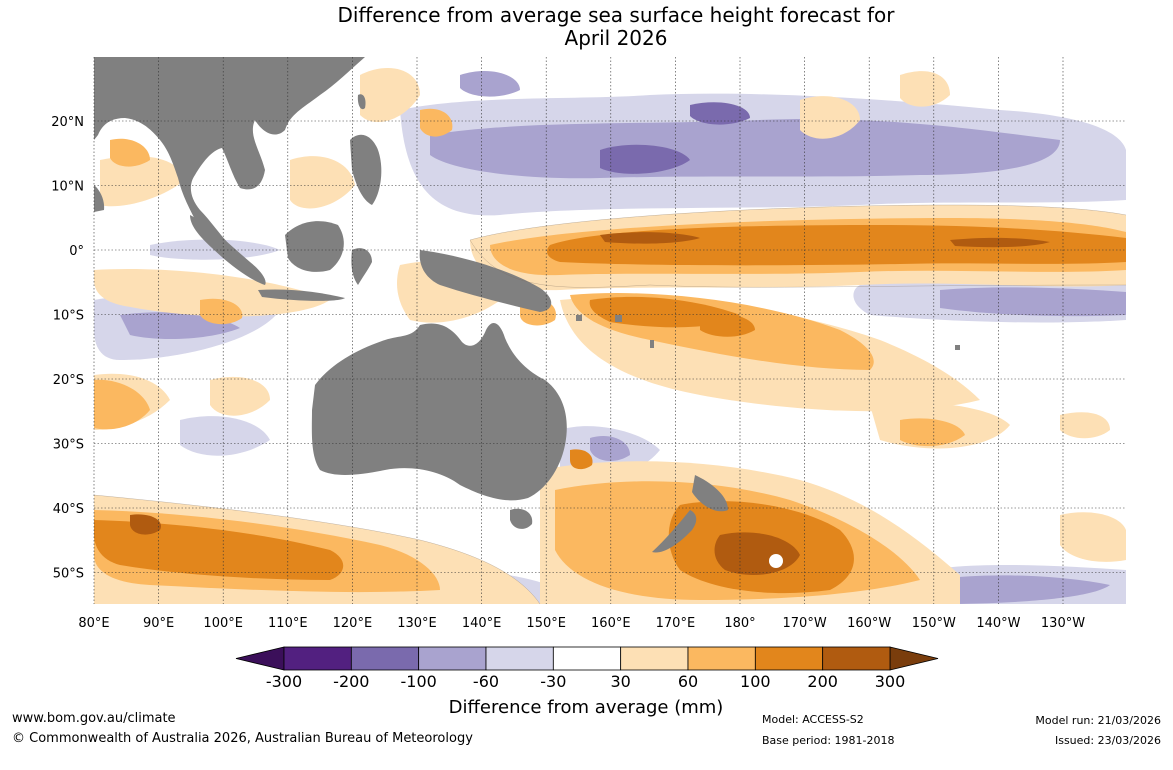 This screenshot has width=1173, height=770. Describe the element at coordinates (822, 681) in the screenshot. I see `colorbar-tick-label: 200` at that location.